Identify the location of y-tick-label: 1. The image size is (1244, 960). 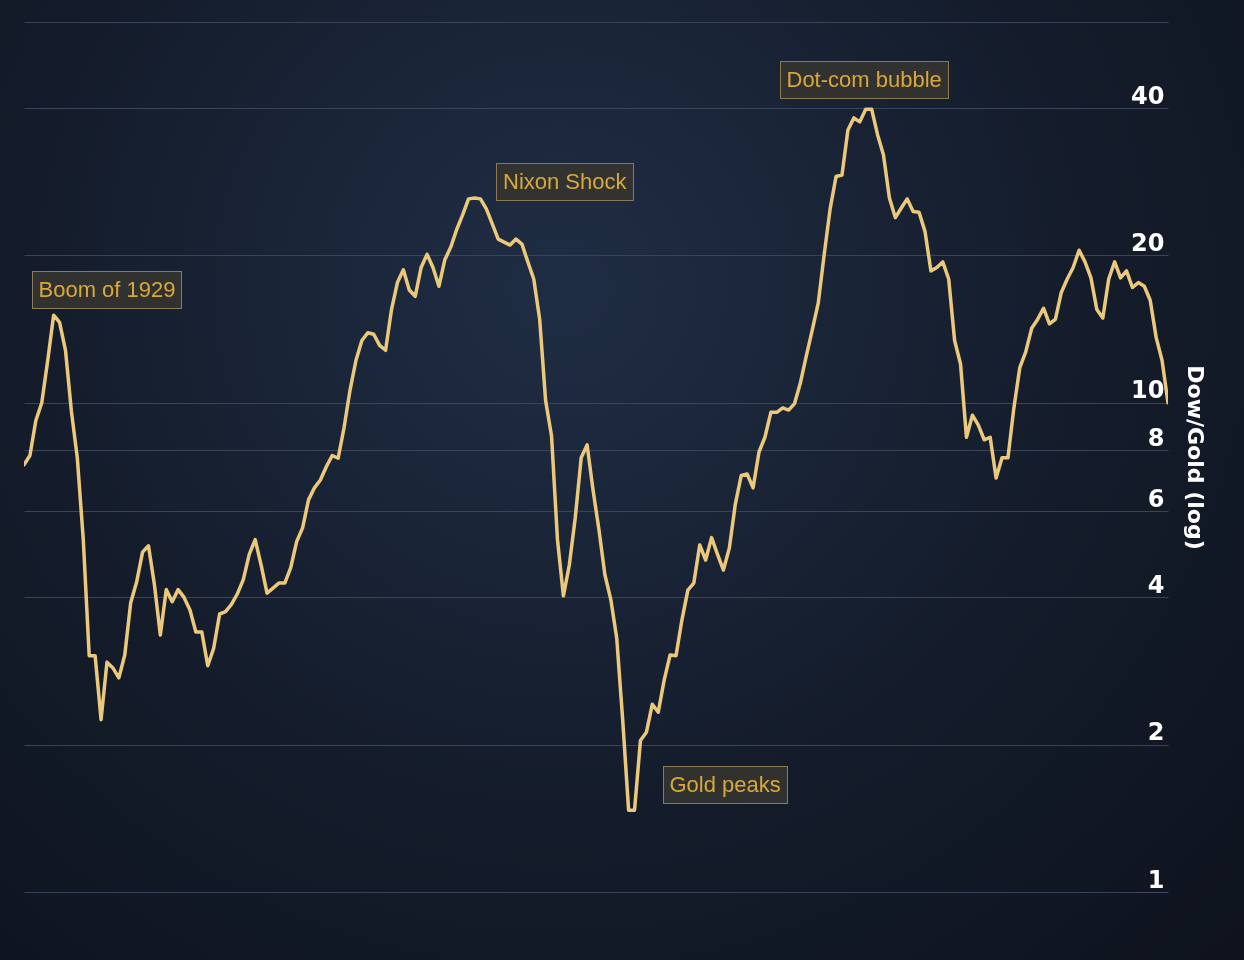
(1156, 879).